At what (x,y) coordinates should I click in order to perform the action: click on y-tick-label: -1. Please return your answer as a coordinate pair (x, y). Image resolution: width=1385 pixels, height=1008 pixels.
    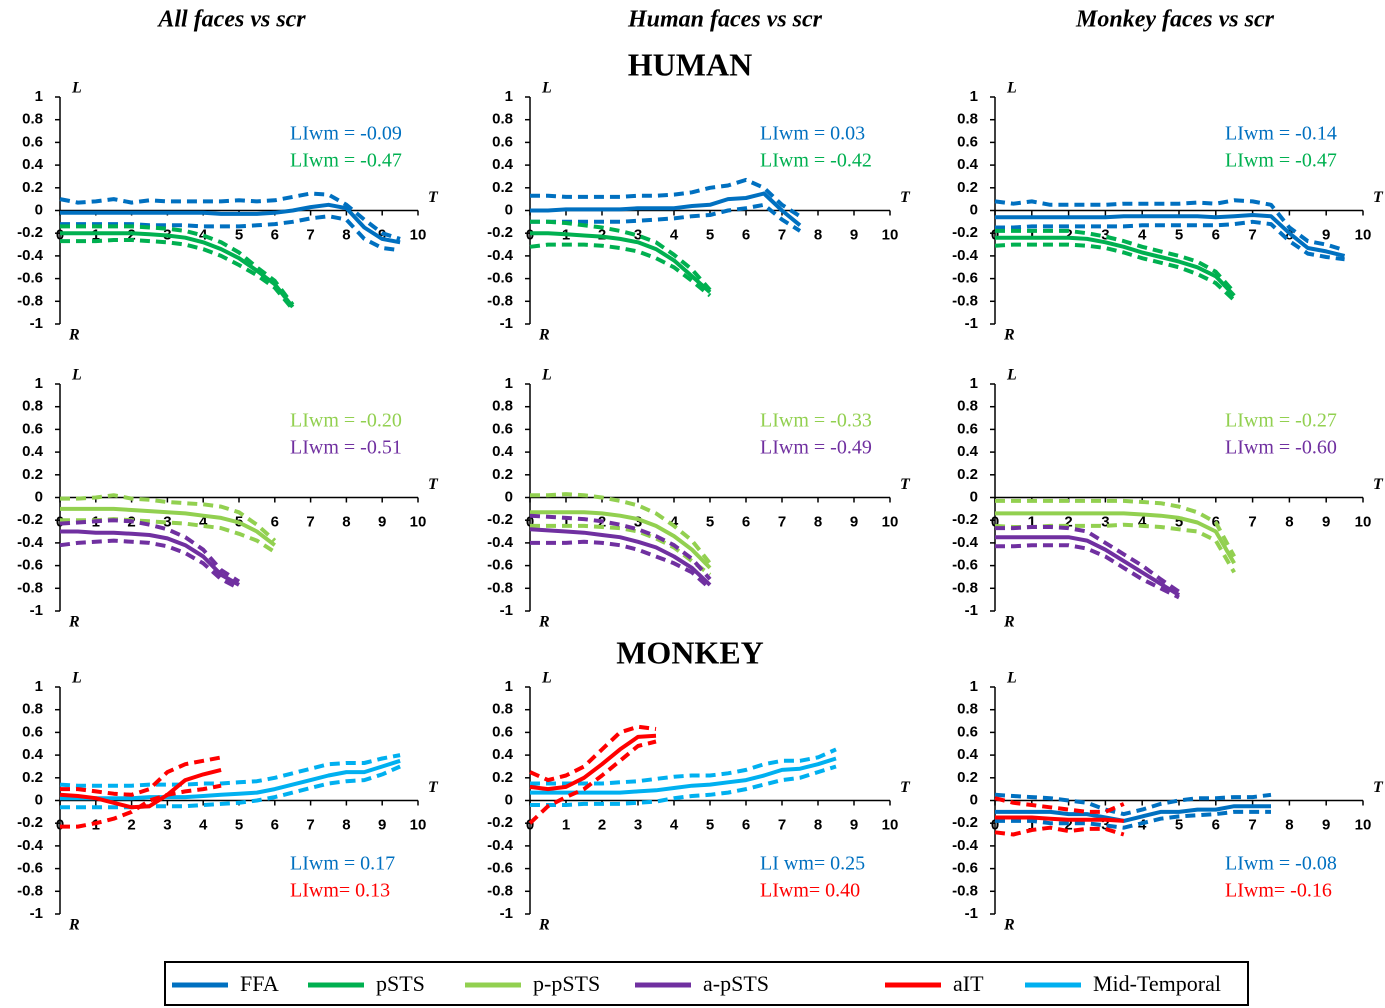
    Looking at the image, I should click on (506, 913).